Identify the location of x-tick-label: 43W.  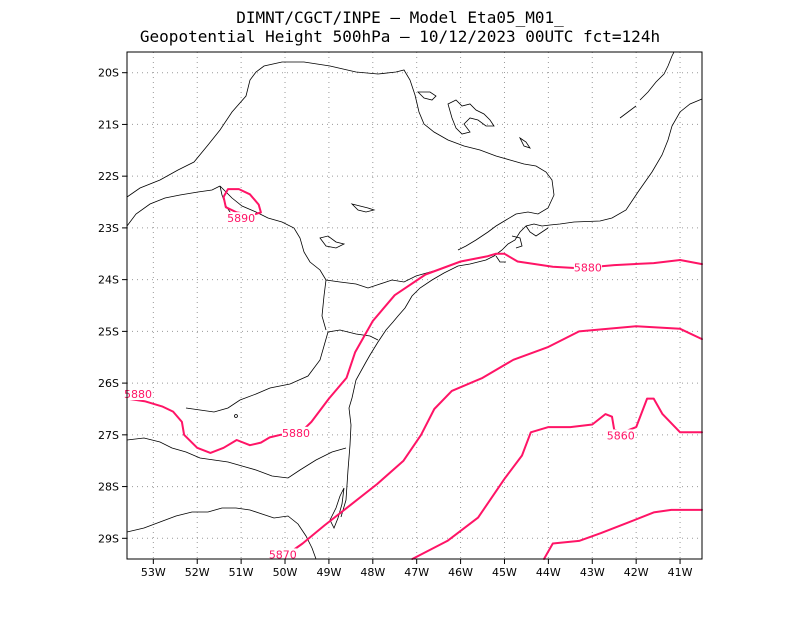
(592, 572).